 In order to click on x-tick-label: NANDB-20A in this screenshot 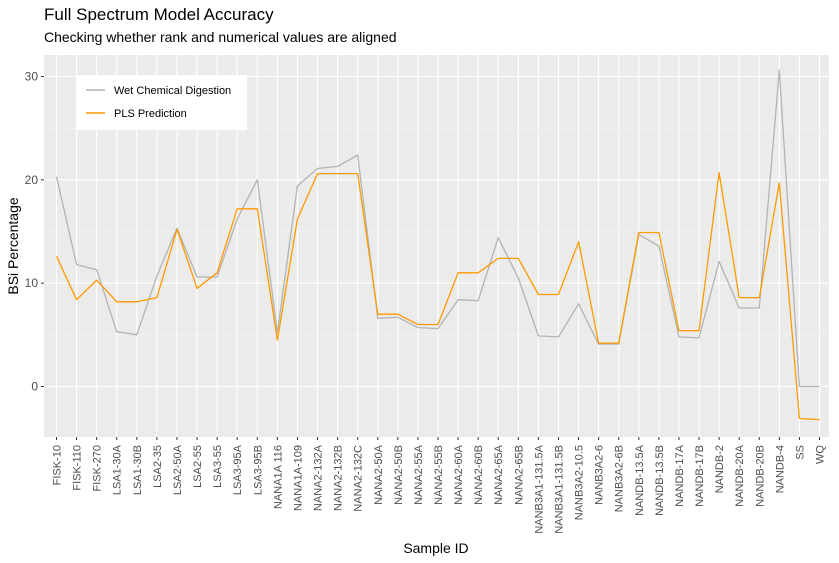, I will do `click(740, 475)`.